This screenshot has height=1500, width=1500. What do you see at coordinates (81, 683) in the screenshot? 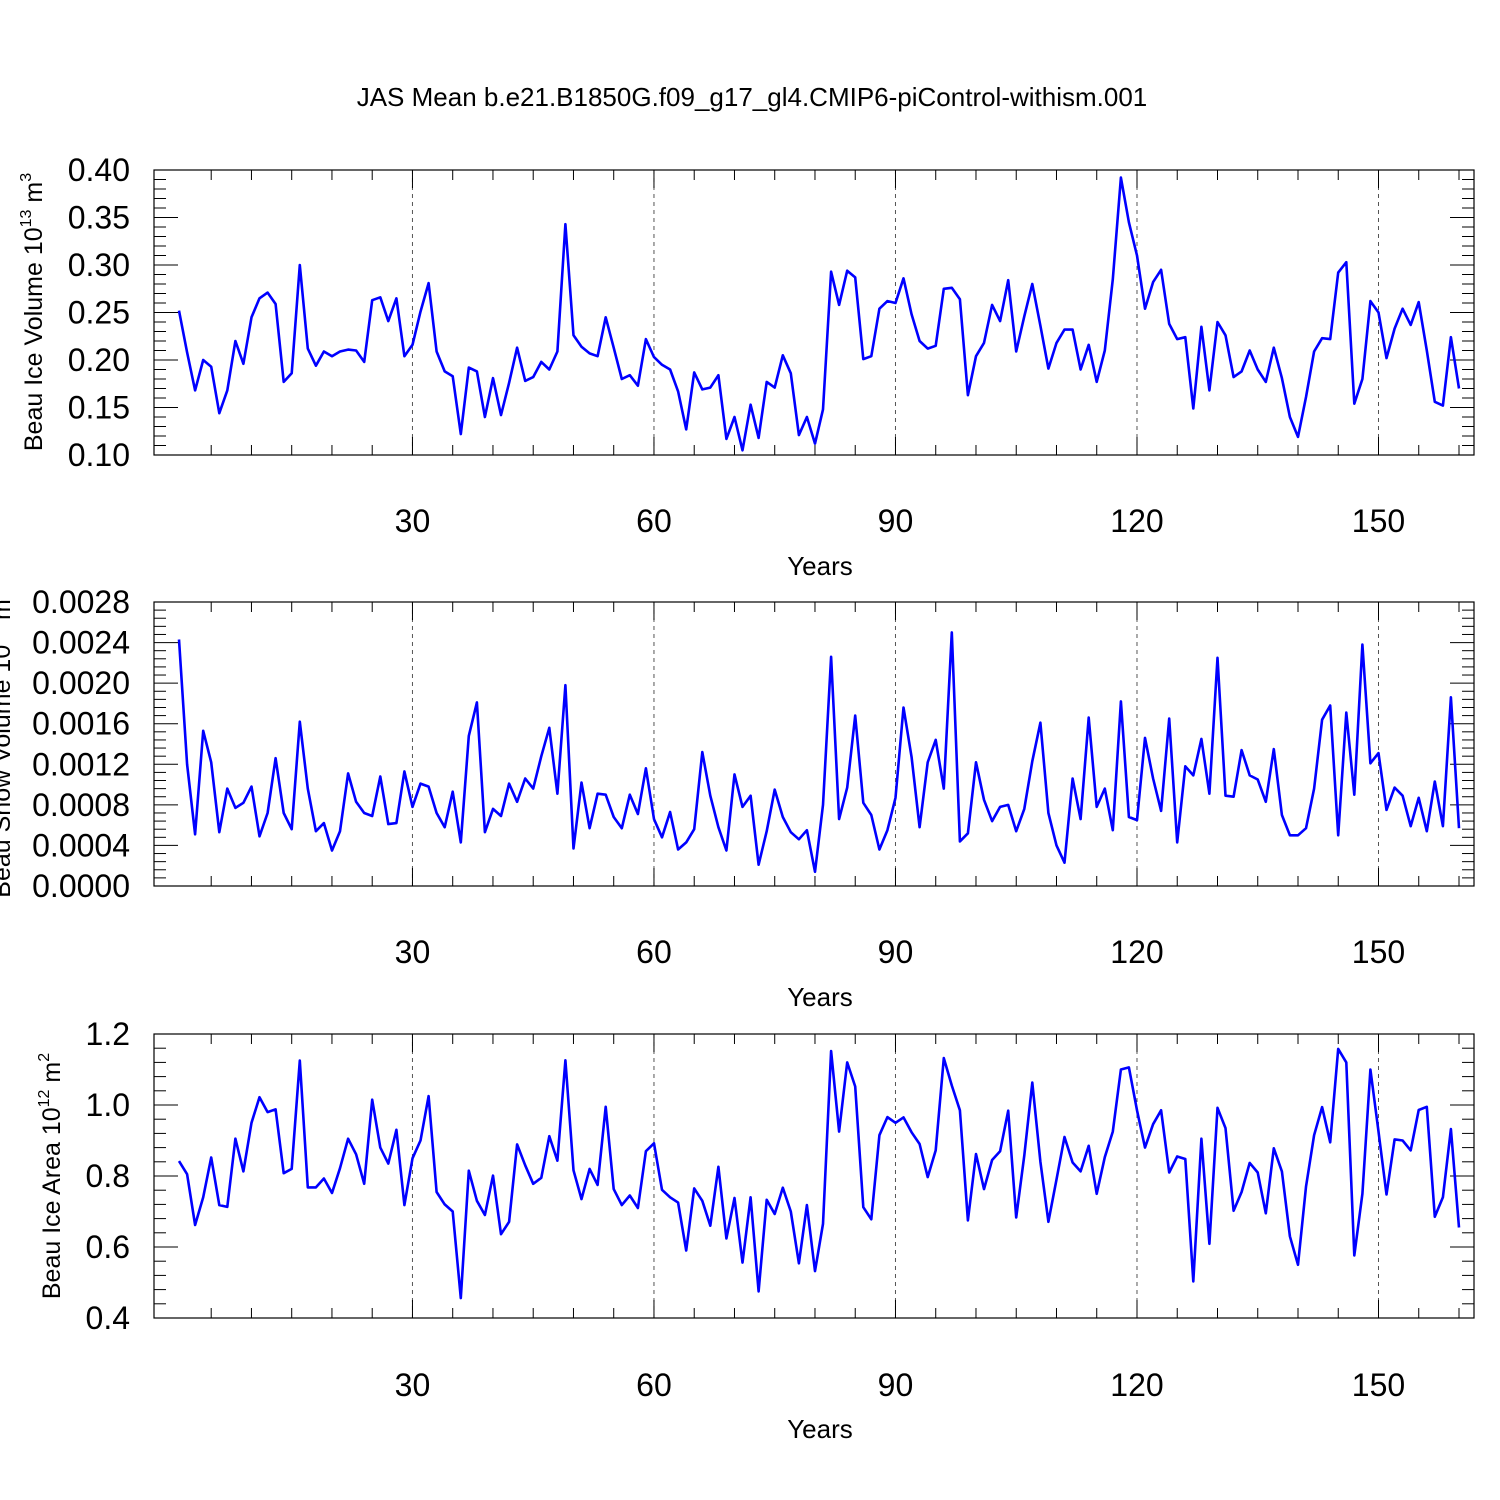
I see `y-tick-label: 0.0020` at bounding box center [81, 683].